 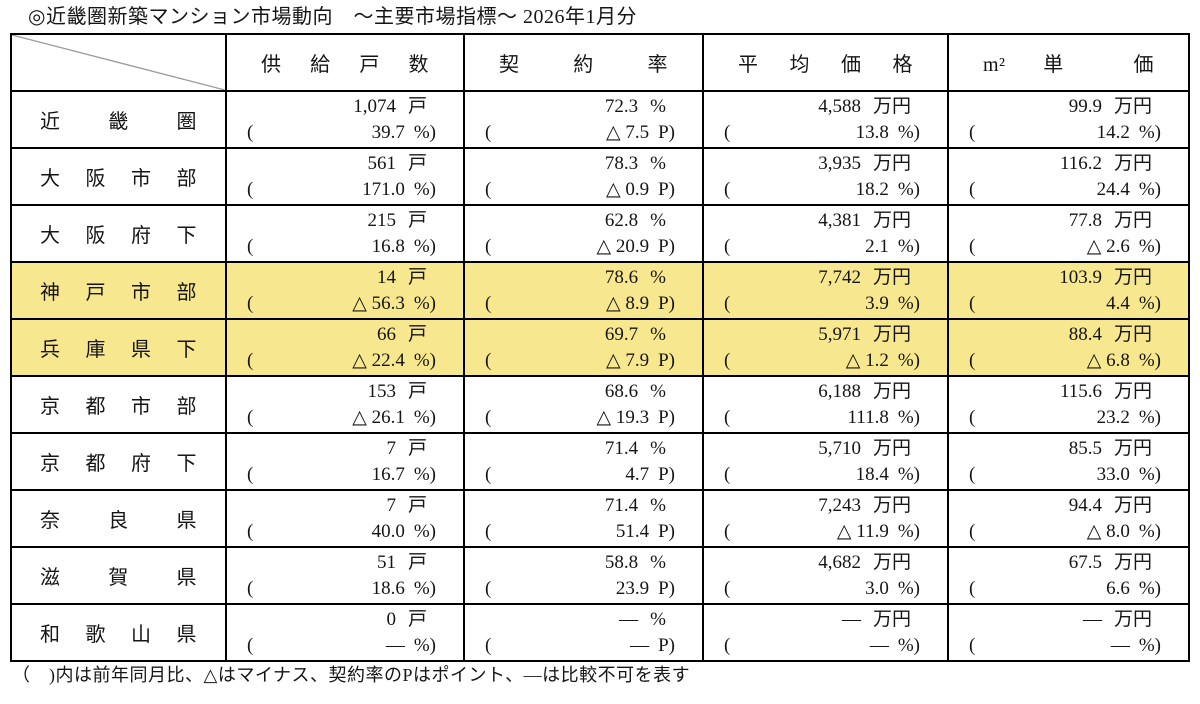 I want to click on value: 115.6, so click(x=1080, y=391).